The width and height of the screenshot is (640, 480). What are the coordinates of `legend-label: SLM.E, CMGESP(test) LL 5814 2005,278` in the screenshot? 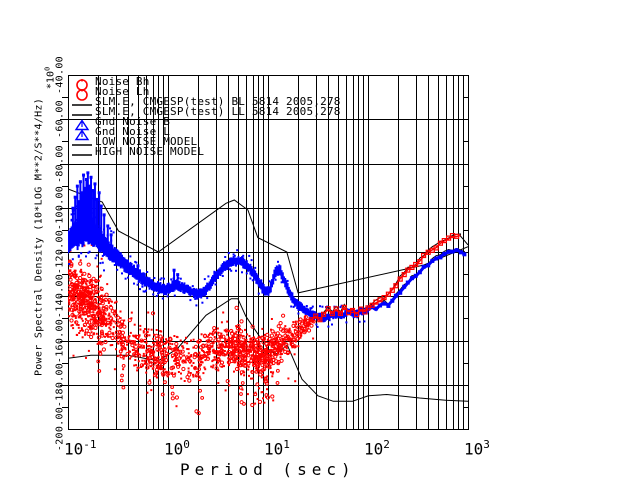 It's located at (218, 111).